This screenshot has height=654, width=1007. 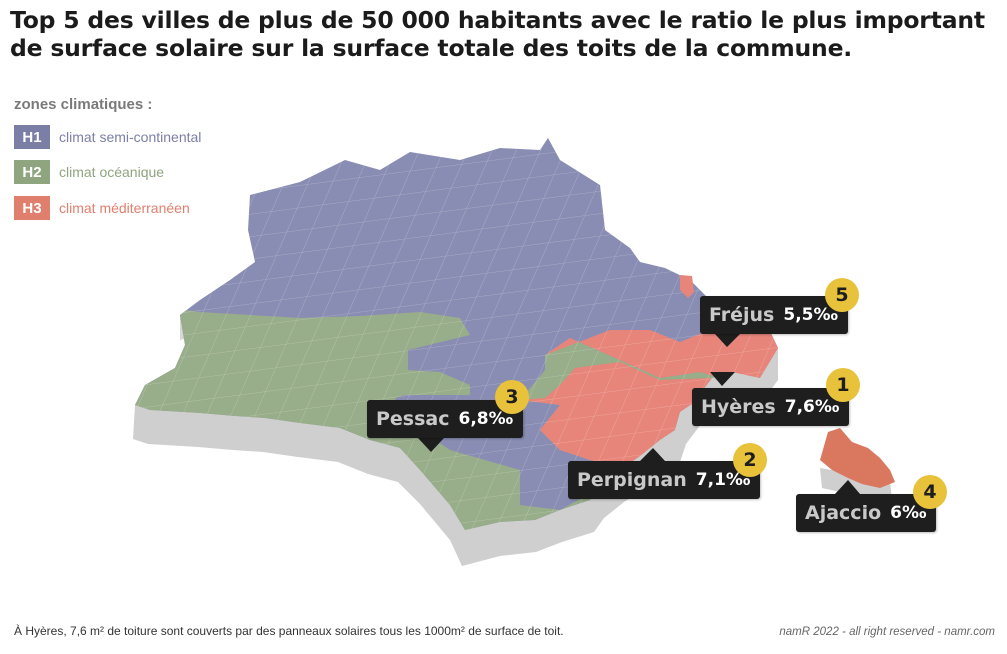 What do you see at coordinates (32, 137) in the screenshot?
I see `legend-code-h1: H1` at bounding box center [32, 137].